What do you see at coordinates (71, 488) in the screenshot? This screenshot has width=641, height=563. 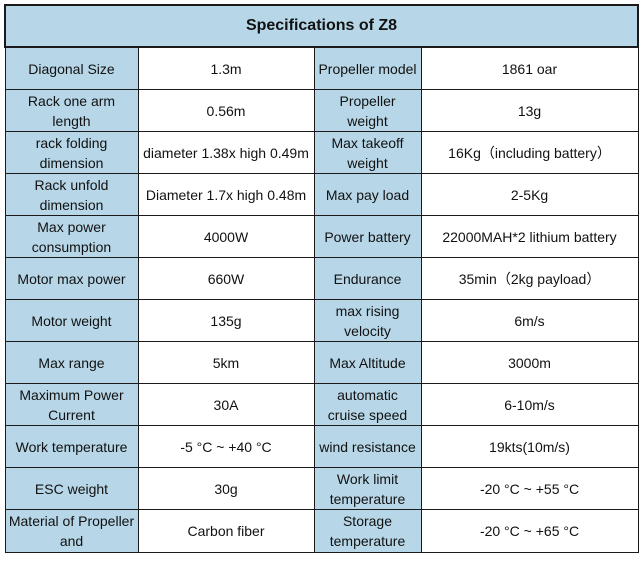 I see `spec-label: ESC weight` at bounding box center [71, 488].